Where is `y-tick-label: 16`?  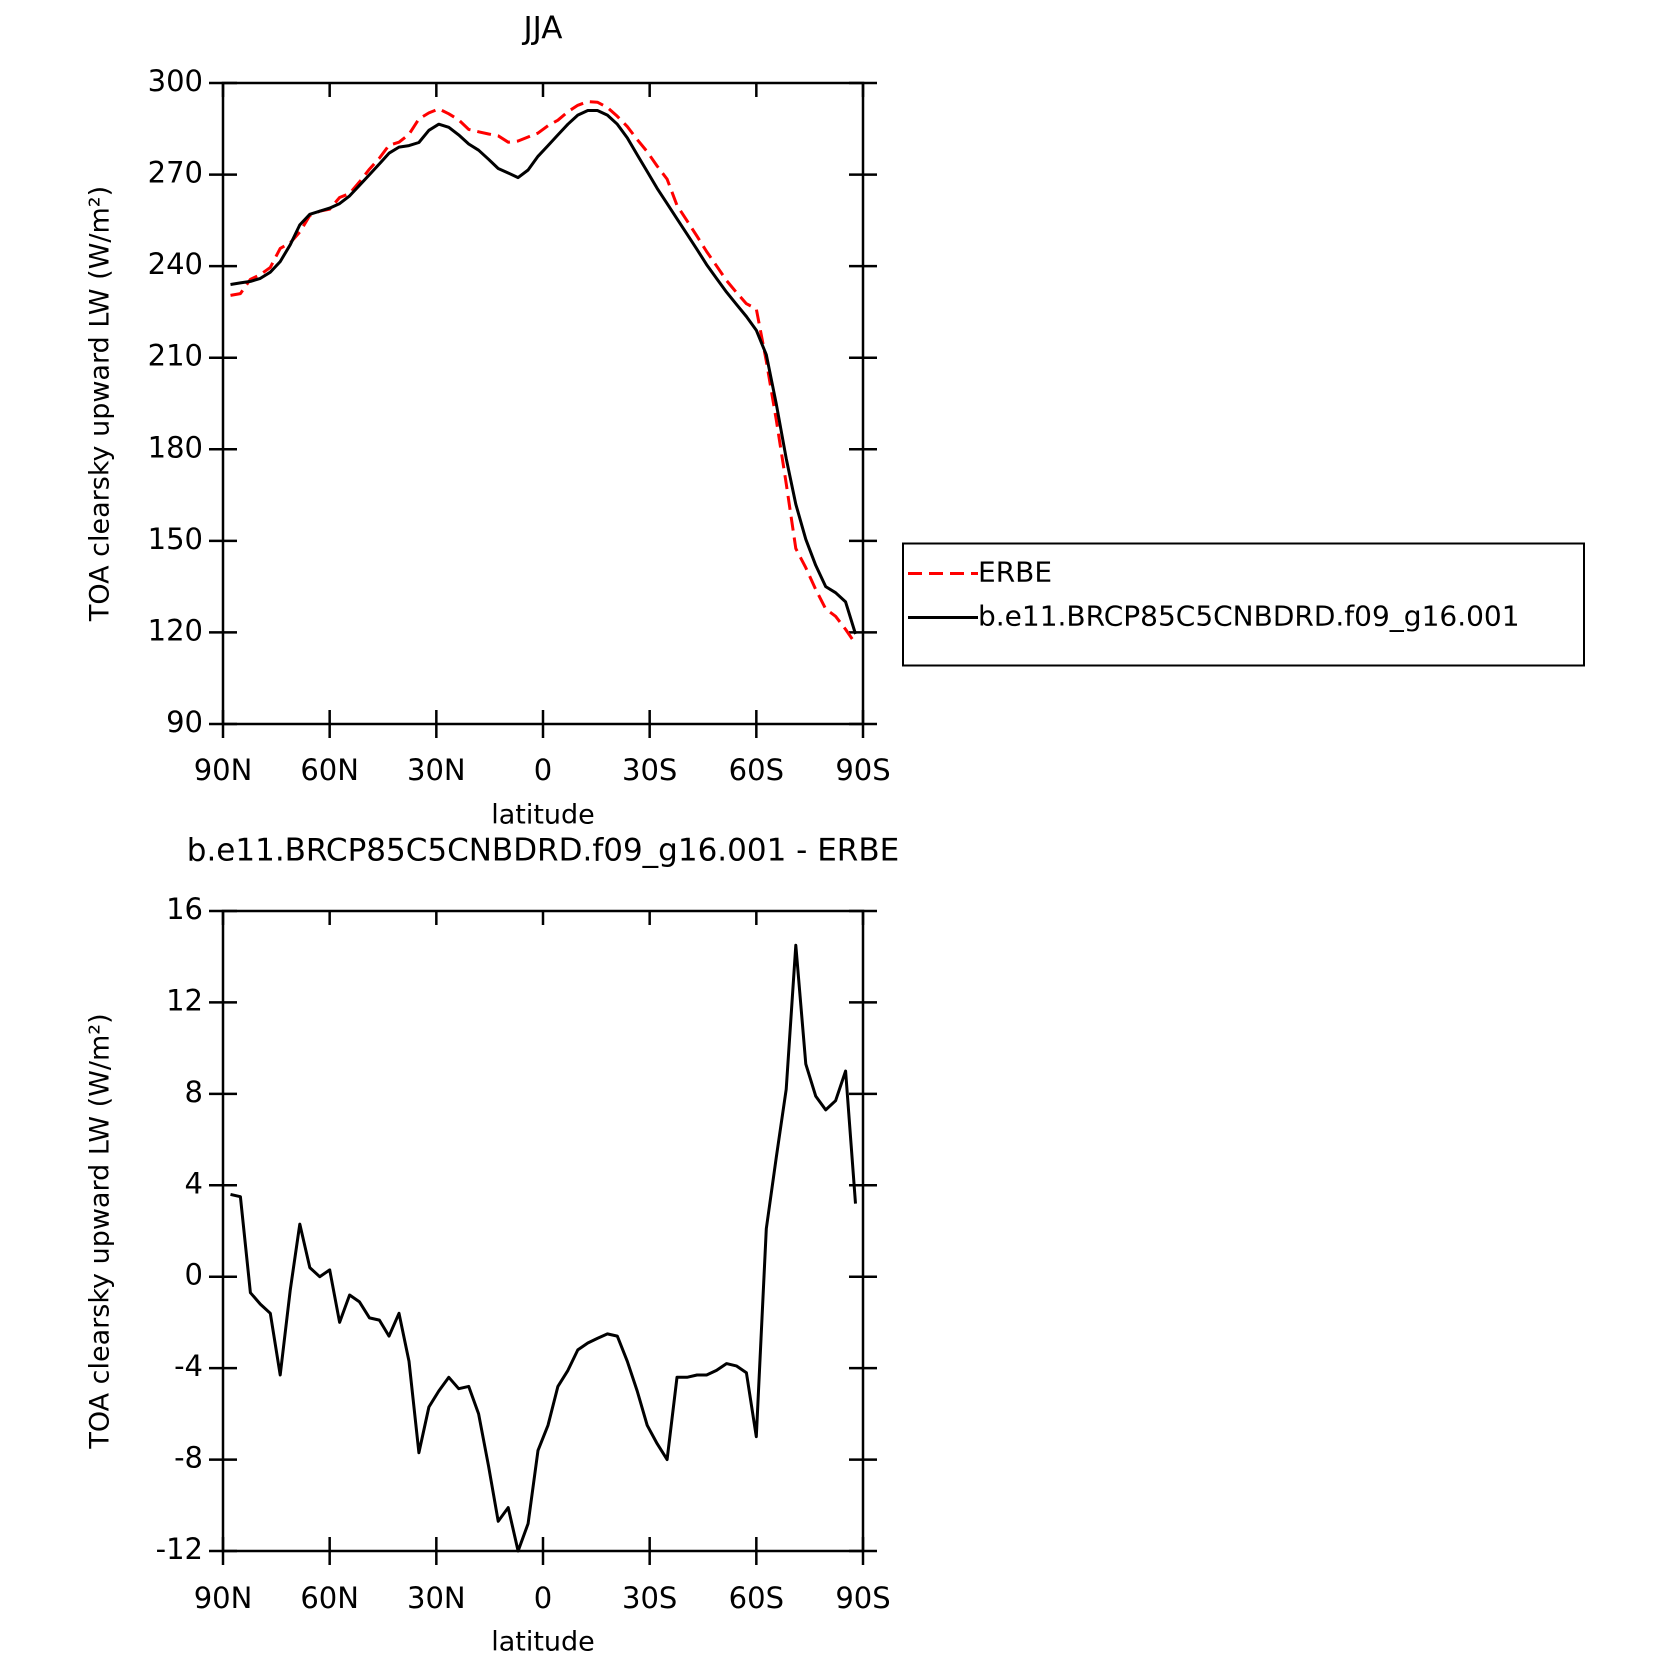 y-tick-label: 16 is located at coordinates (184, 909).